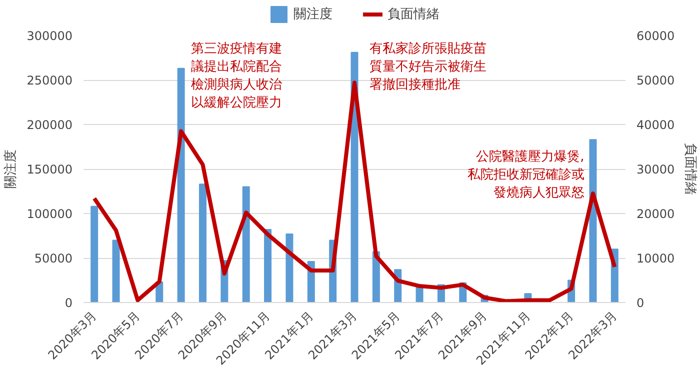  Describe the element at coordinates (236, 76) in the screenshot. I see `annotation: 第三波疫情有建議提出私院配合檢測與病人收治以緩解公院壓力` at that location.